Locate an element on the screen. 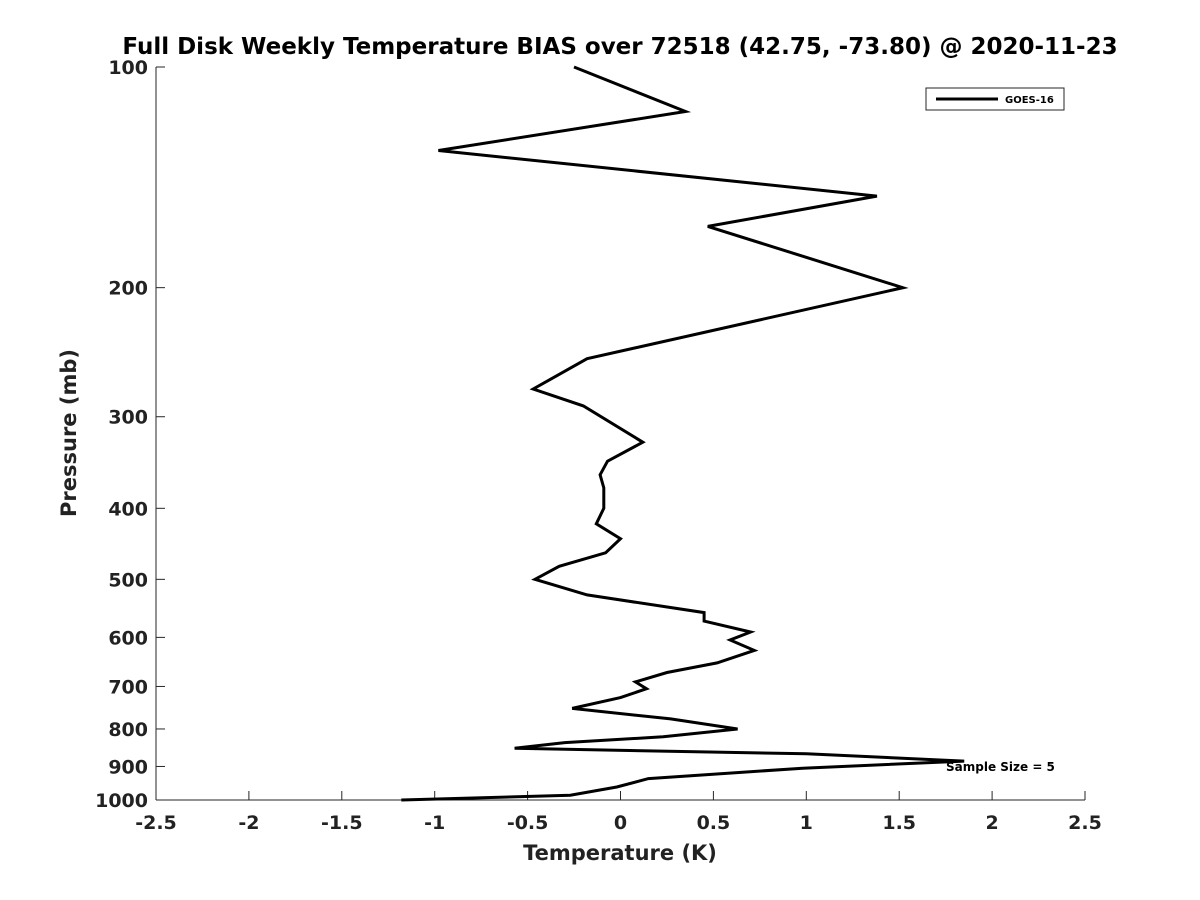  y-axis-title: Pressure (mb) is located at coordinates (69, 433).